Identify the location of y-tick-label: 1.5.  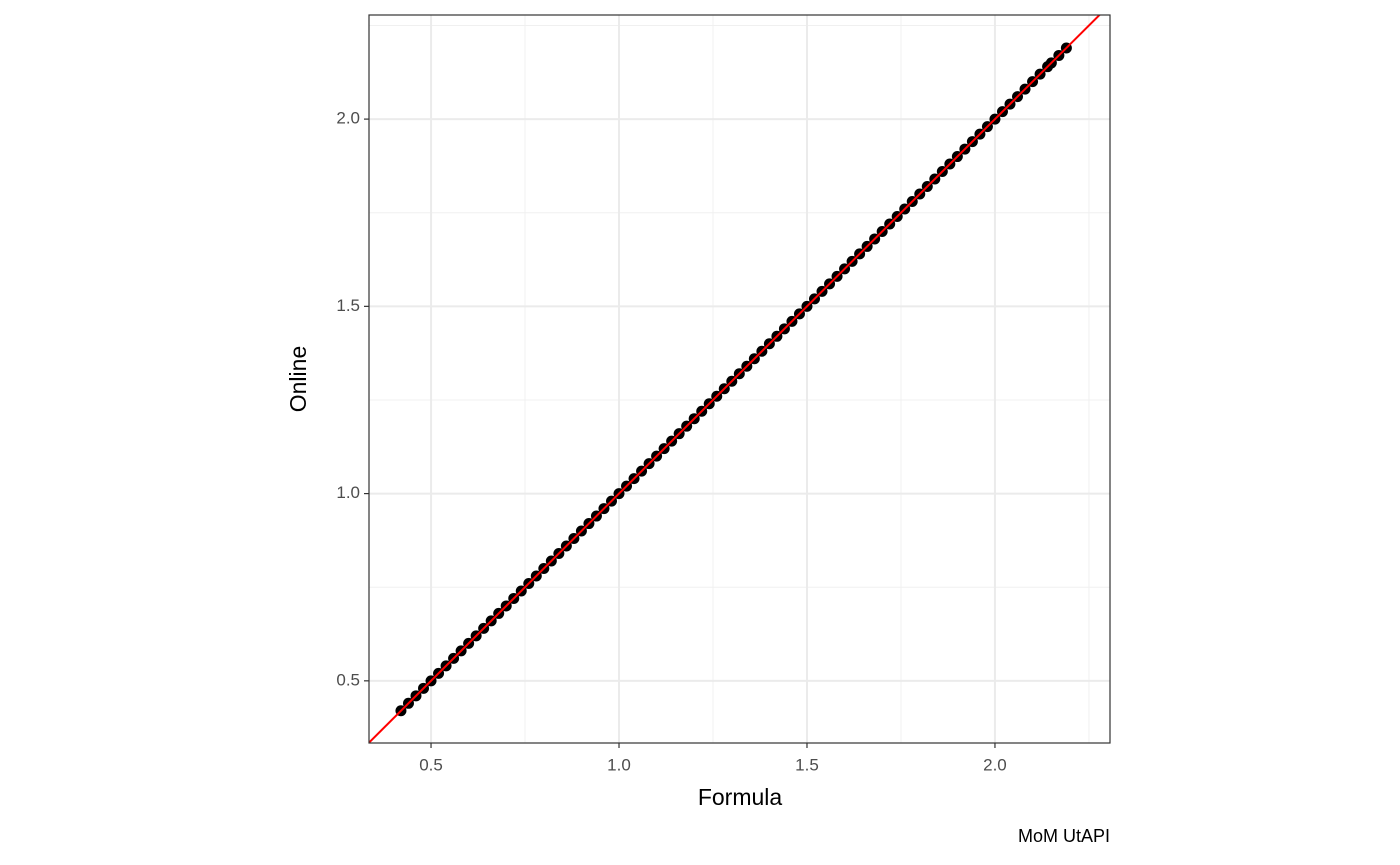
(348, 305).